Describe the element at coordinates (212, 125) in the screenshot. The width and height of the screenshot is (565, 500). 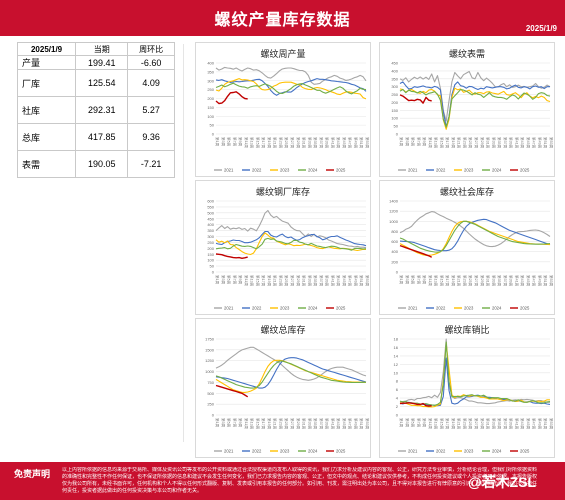
I see `y-tick-label: 50` at that location.